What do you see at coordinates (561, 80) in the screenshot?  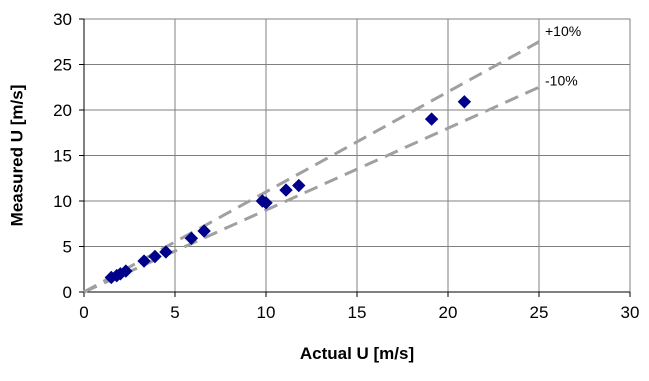 I see `ref-line-label-minus-10: -10%` at bounding box center [561, 80].